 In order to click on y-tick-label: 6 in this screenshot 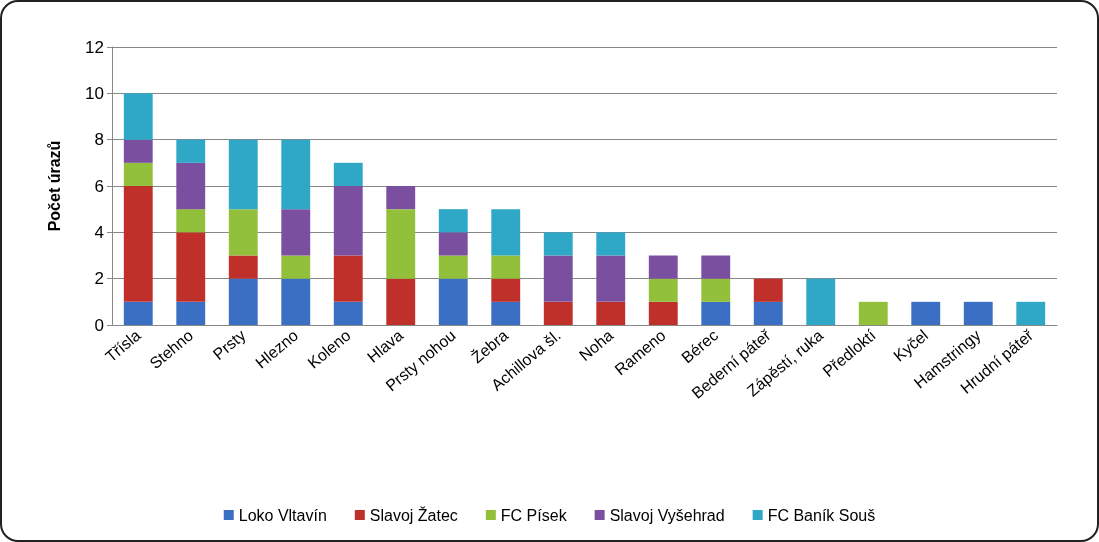, I will do `click(99, 186)`.